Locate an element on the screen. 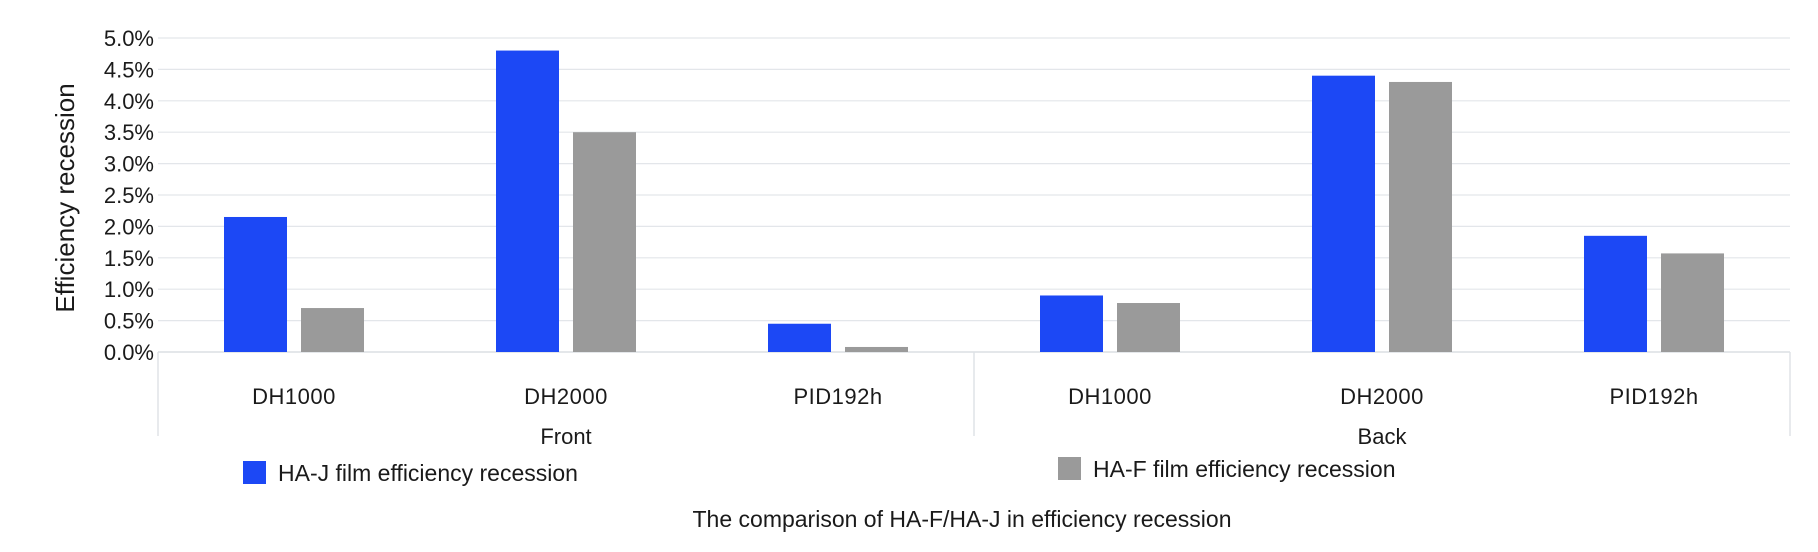 This screenshot has height=552, width=1818. legend-label: HA-F film efficiency recession is located at coordinates (1244, 469).